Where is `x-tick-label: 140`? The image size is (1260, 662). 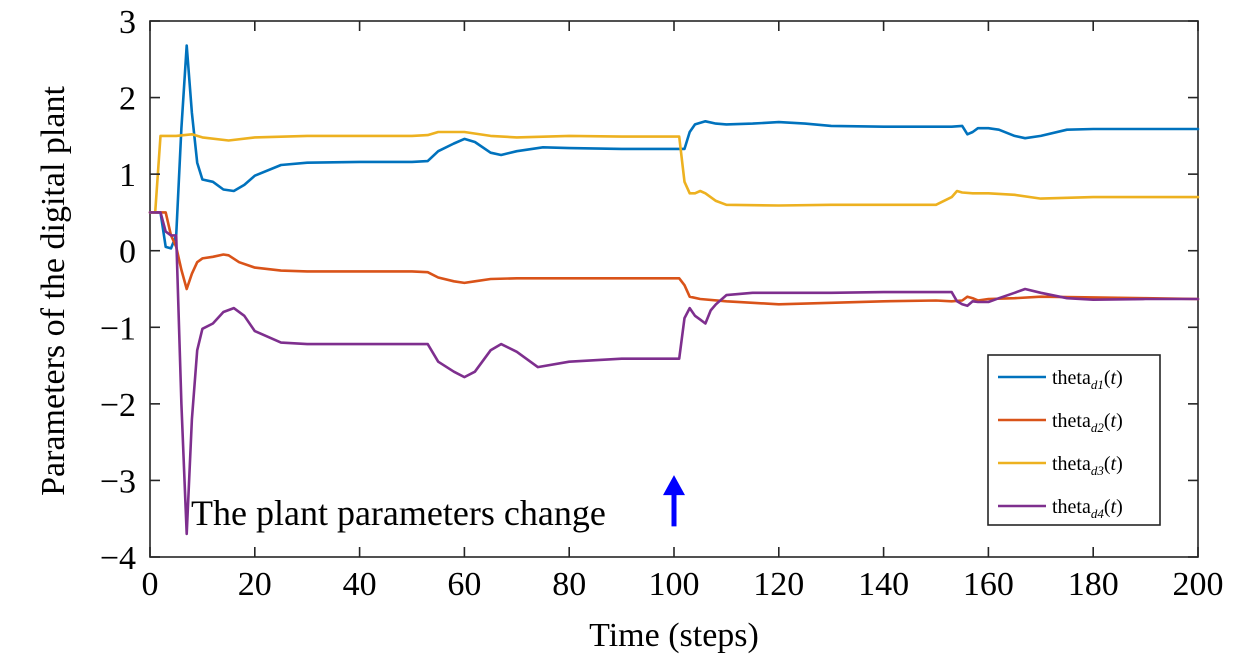 x-tick-label: 140 is located at coordinates (883, 584).